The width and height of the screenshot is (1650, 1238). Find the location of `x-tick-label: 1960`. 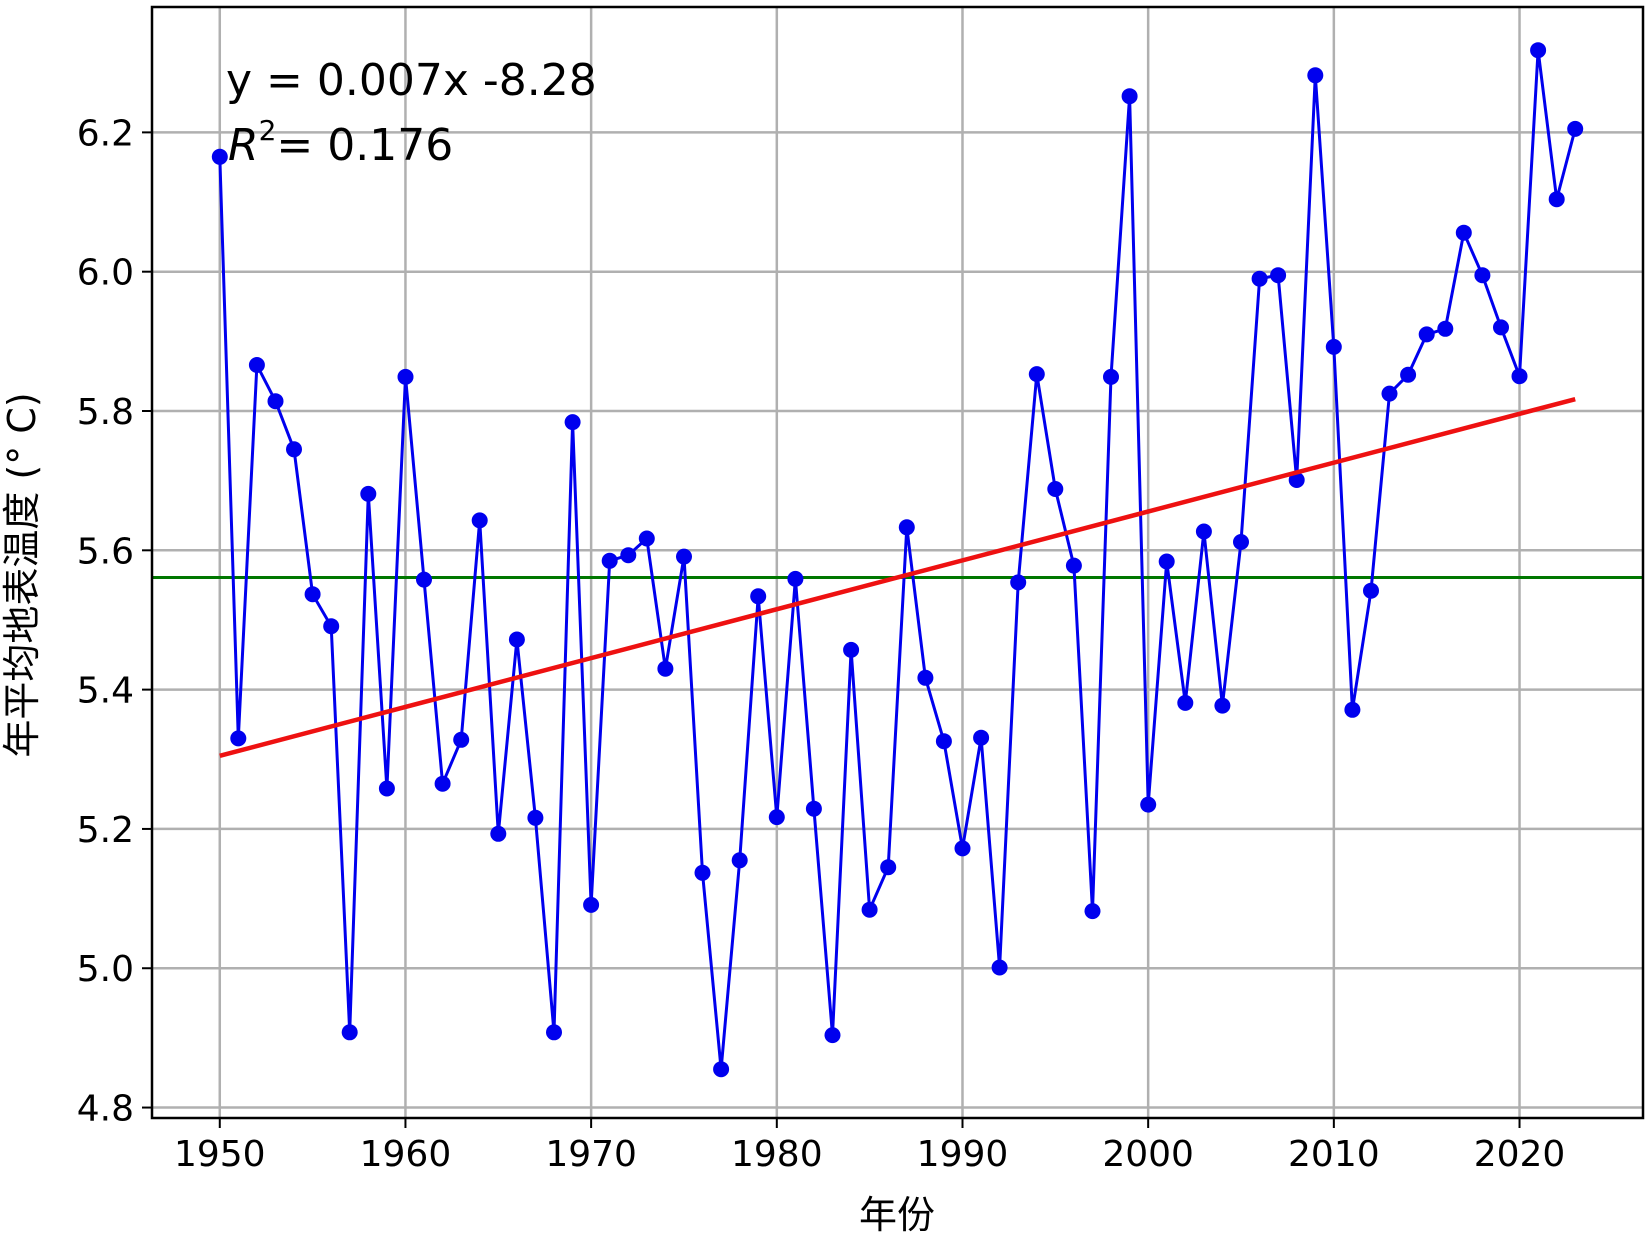

x-tick-label: 1960 is located at coordinates (406, 1154).